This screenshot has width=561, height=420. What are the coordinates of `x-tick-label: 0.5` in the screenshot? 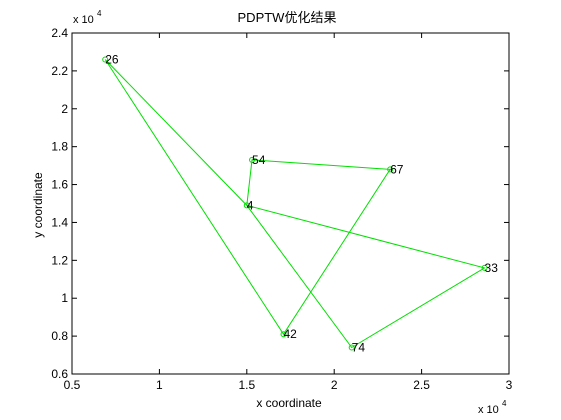 It's located at (72, 385).